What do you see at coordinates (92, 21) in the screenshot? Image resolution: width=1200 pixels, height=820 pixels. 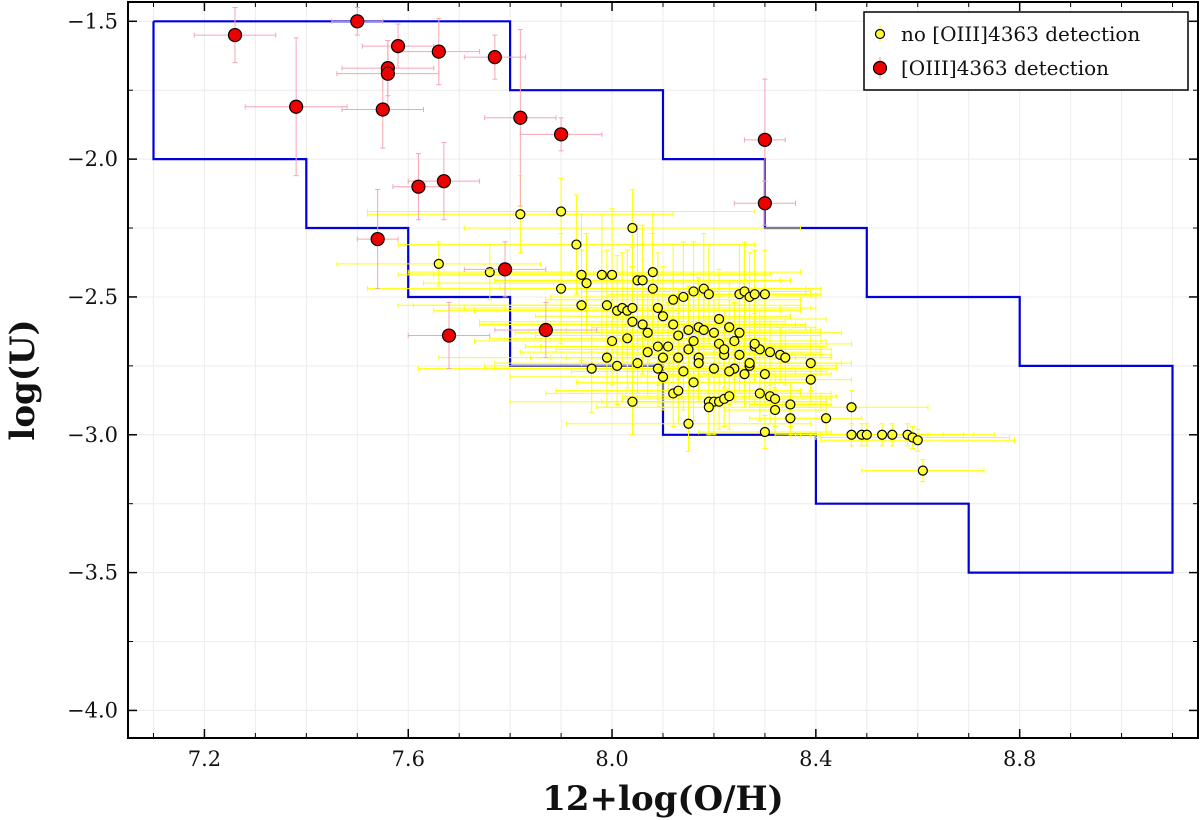 I see `y-tick-label: −1.5` at bounding box center [92, 21].